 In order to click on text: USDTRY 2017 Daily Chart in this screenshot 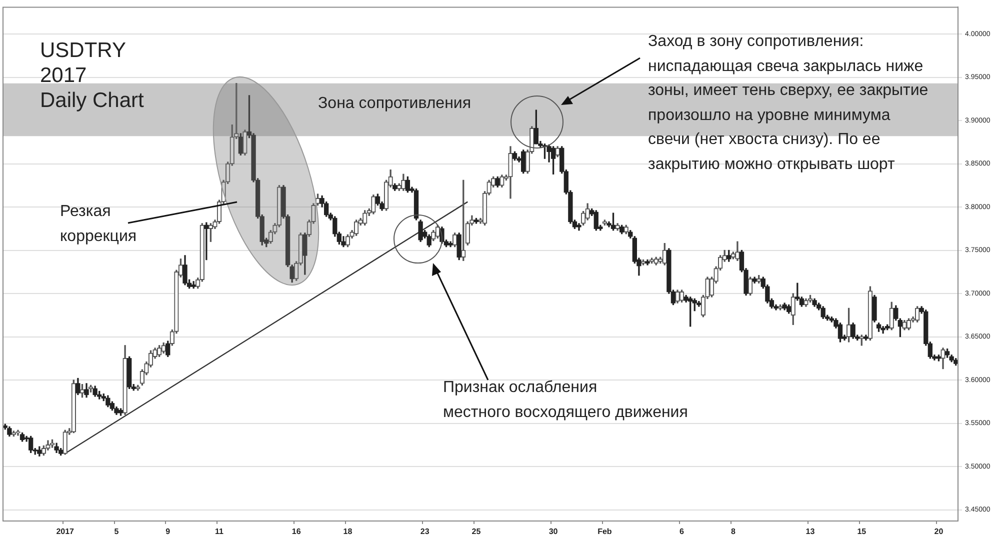, I will do `click(92, 75)`.